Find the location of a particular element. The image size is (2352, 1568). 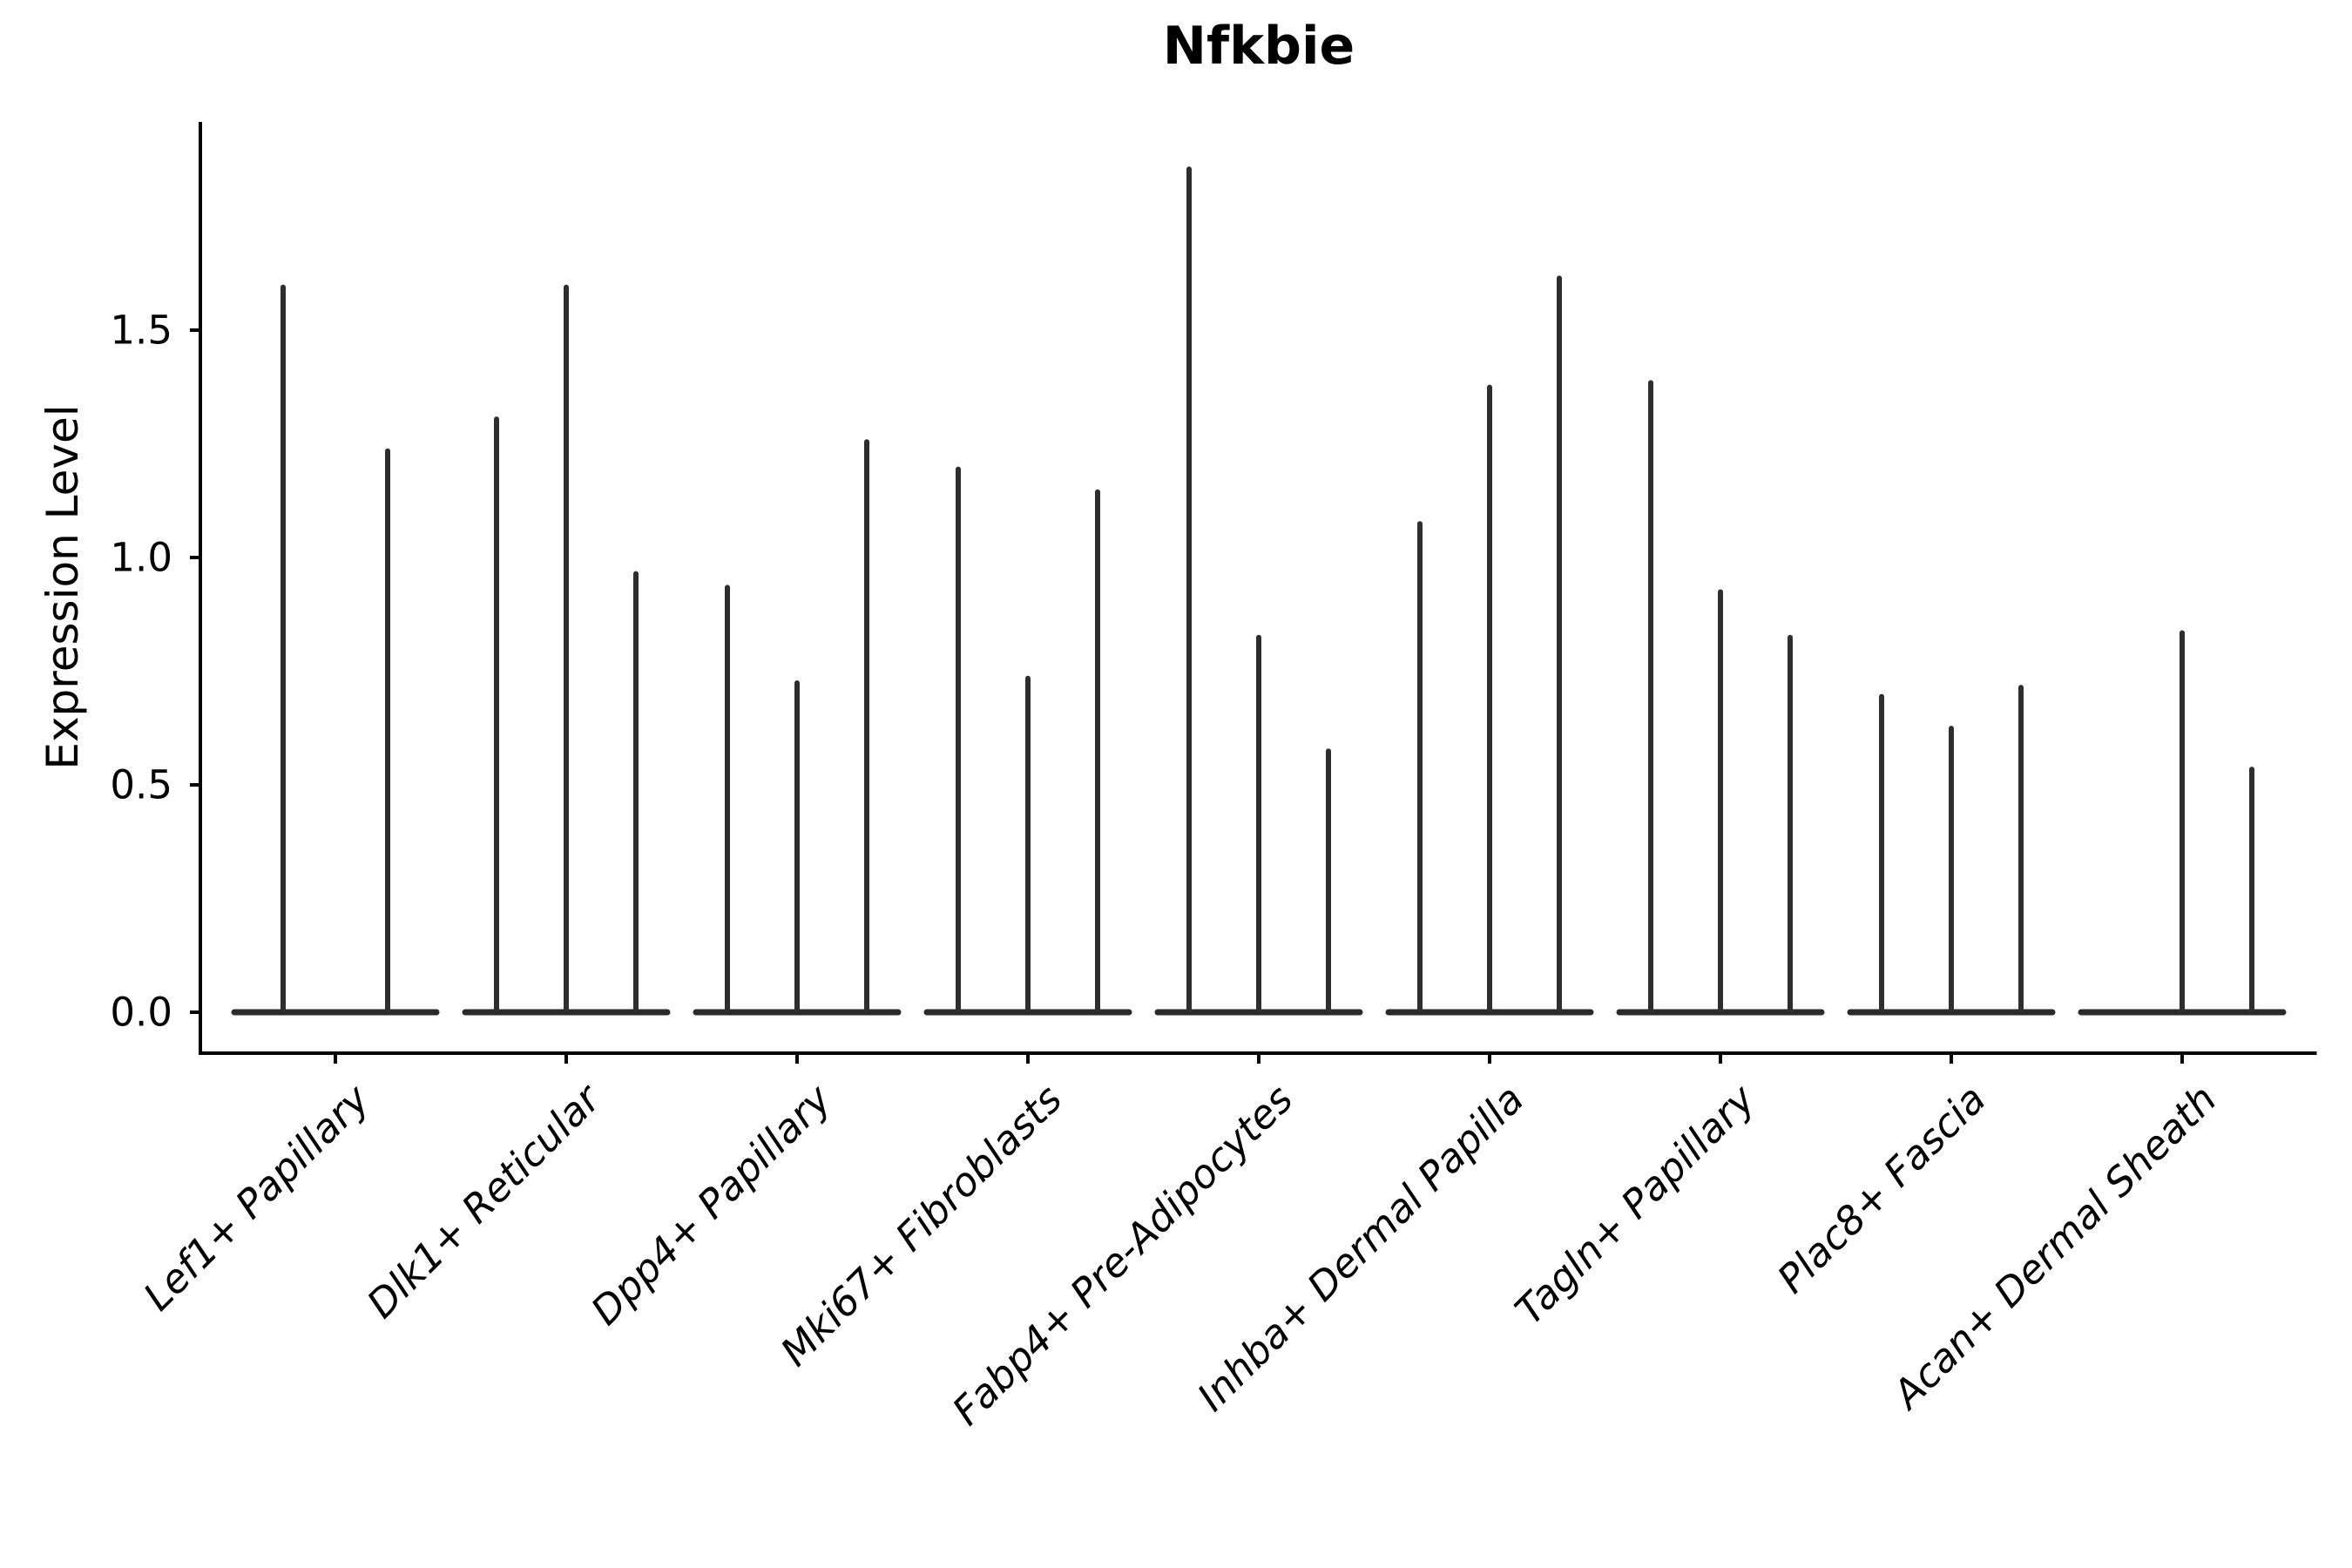

y-tick-label: 0.0 is located at coordinates (141, 1013).